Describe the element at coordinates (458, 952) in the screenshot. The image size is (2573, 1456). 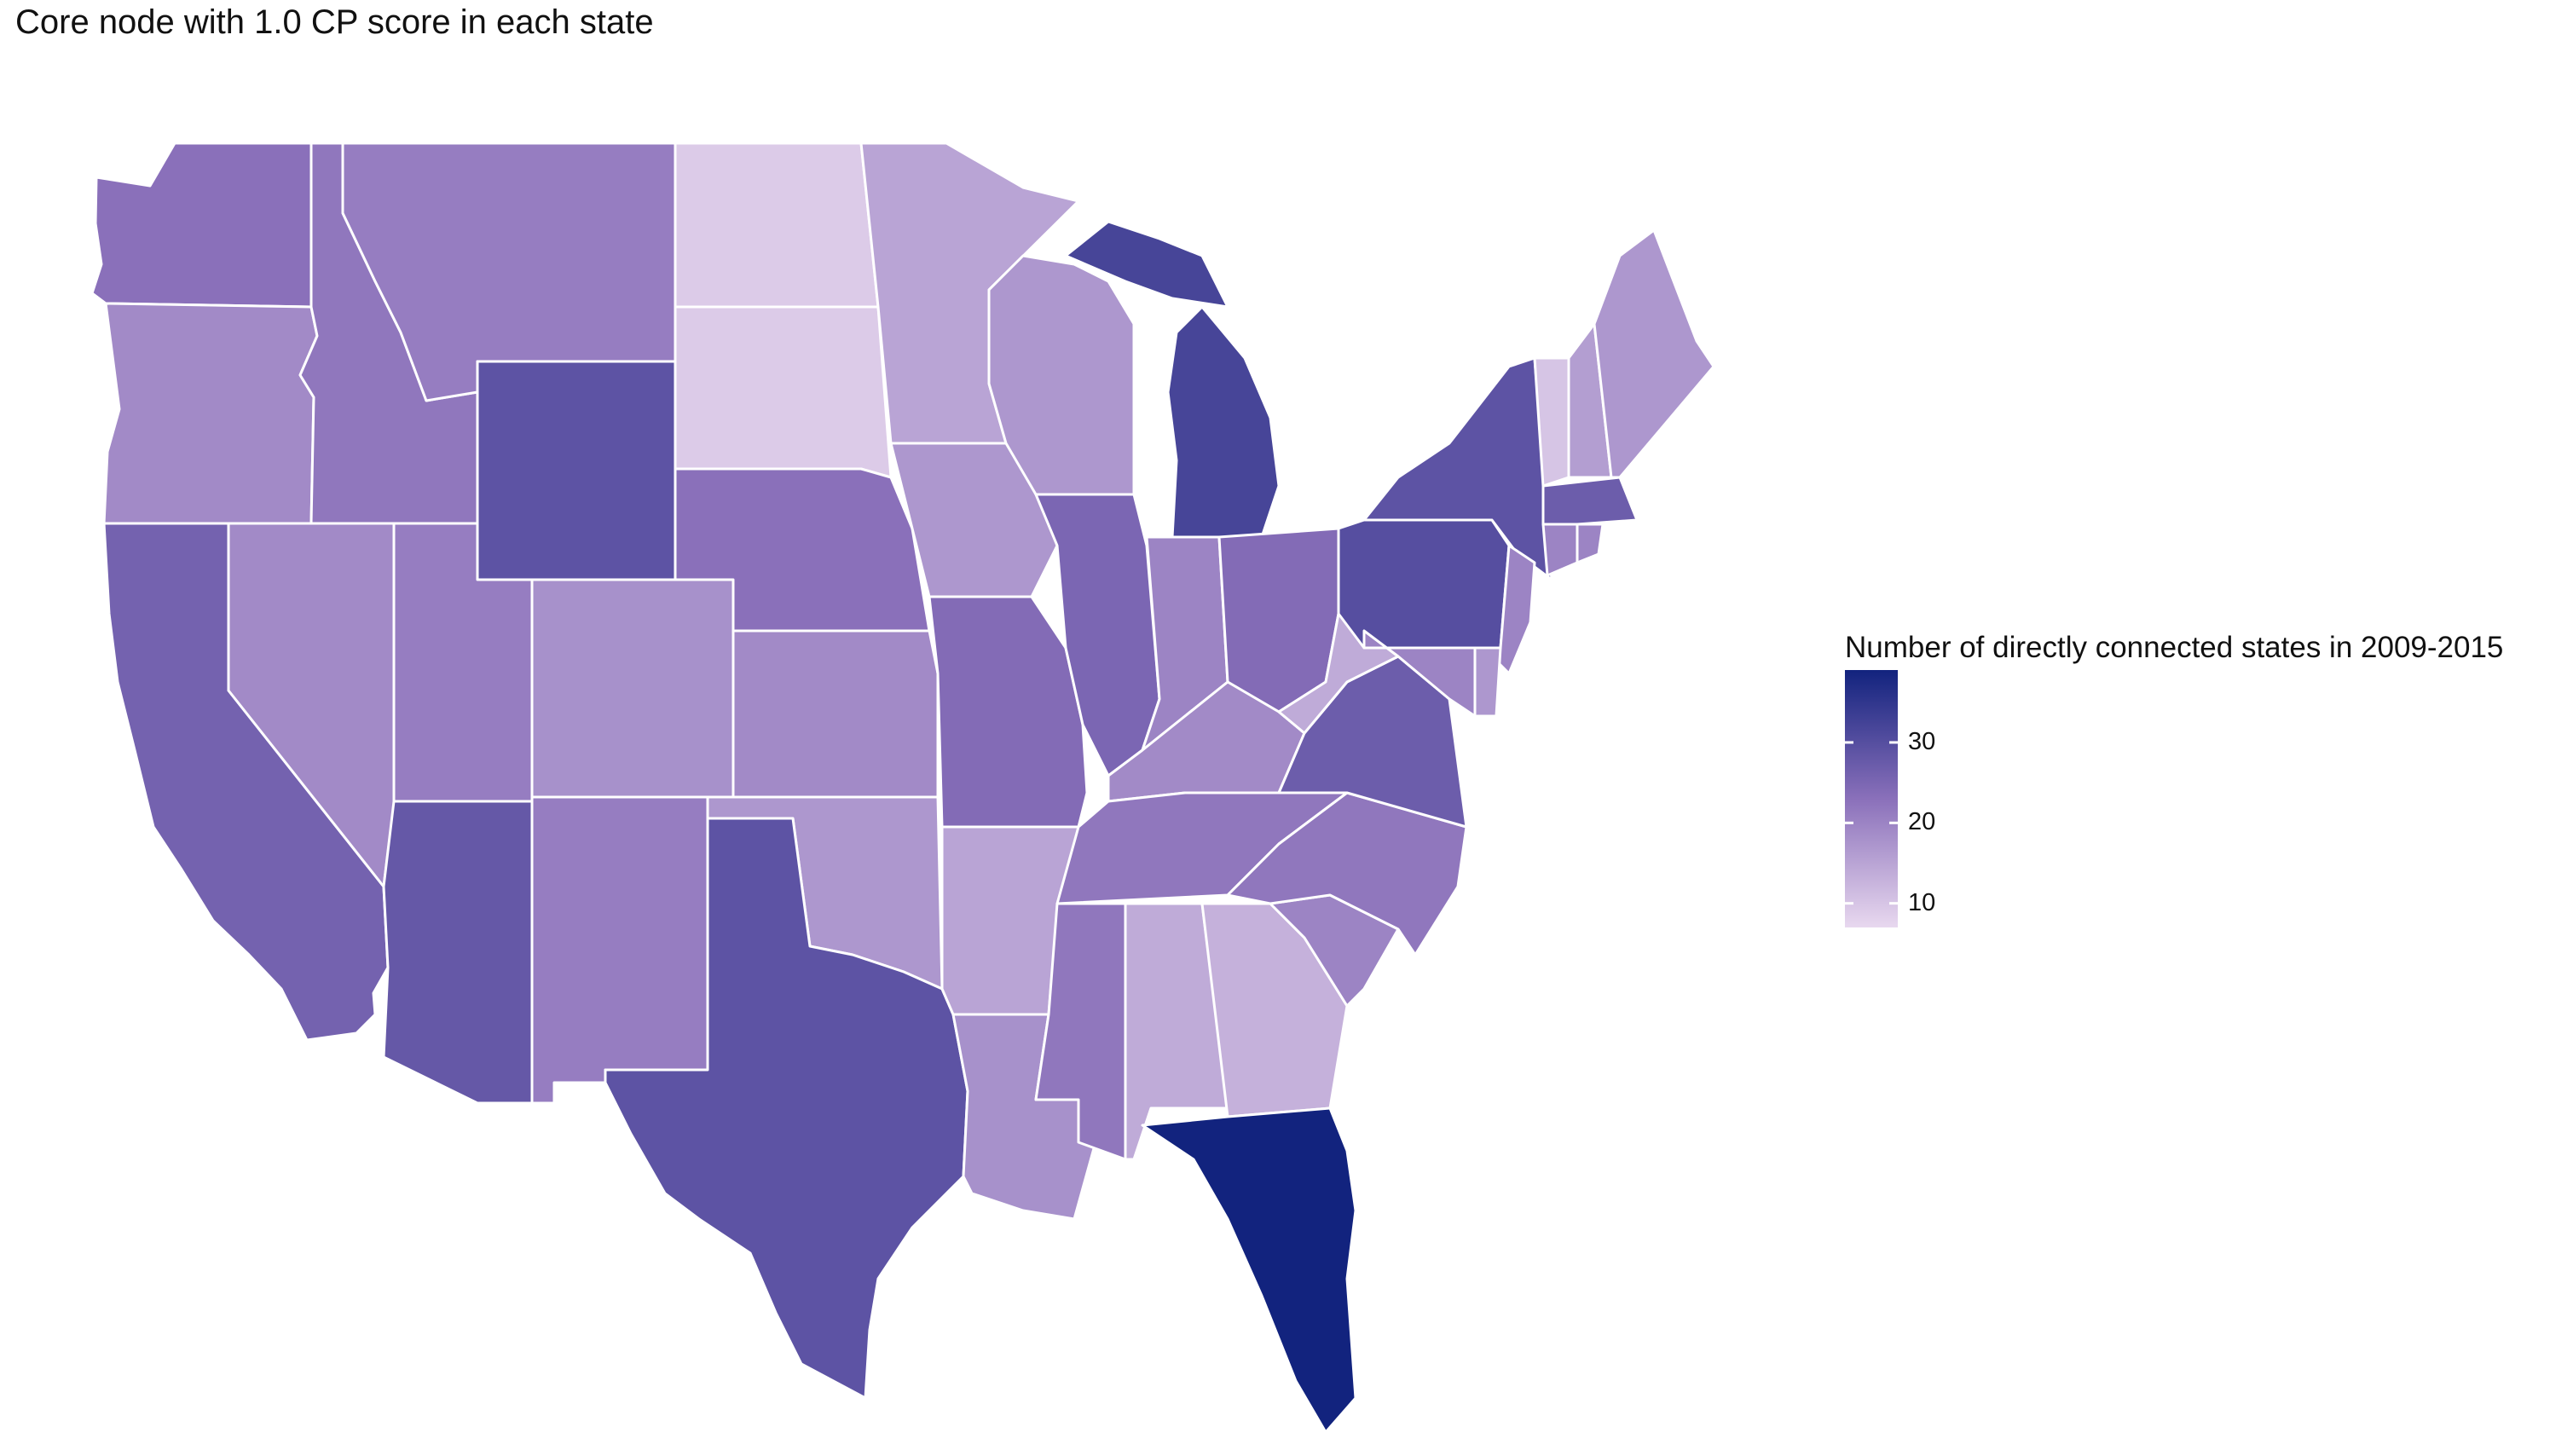
I see `state-az` at that location.